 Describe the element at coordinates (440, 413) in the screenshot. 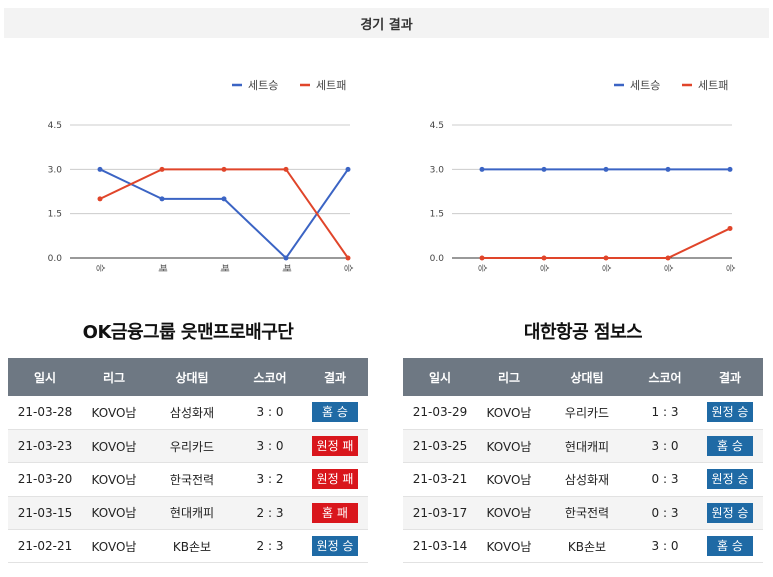

I see `cell-date: 21-03-29` at that location.